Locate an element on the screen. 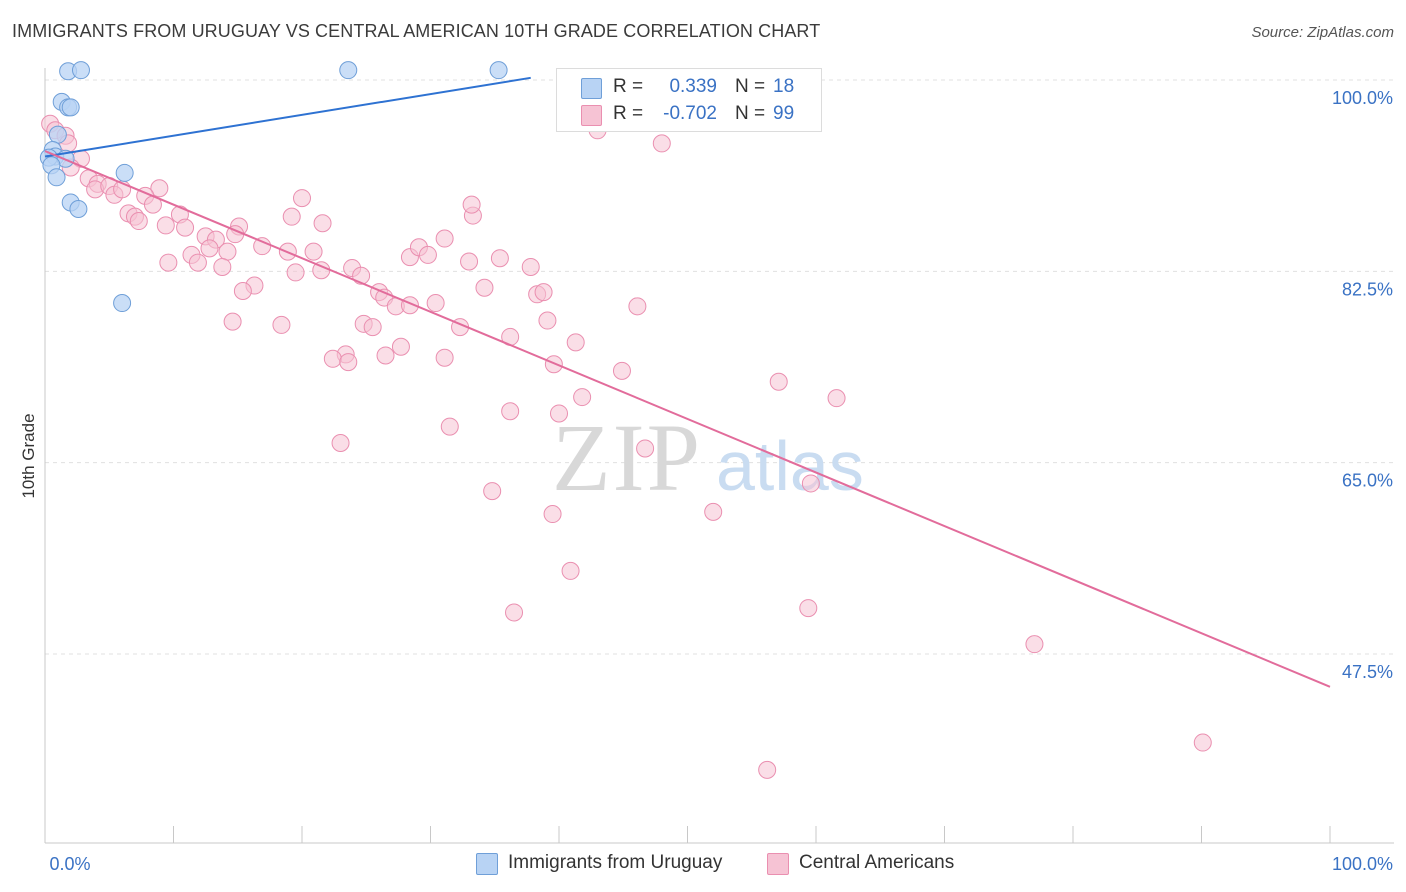  y-tick-label: 100.0% is located at coordinates (1362, 98).